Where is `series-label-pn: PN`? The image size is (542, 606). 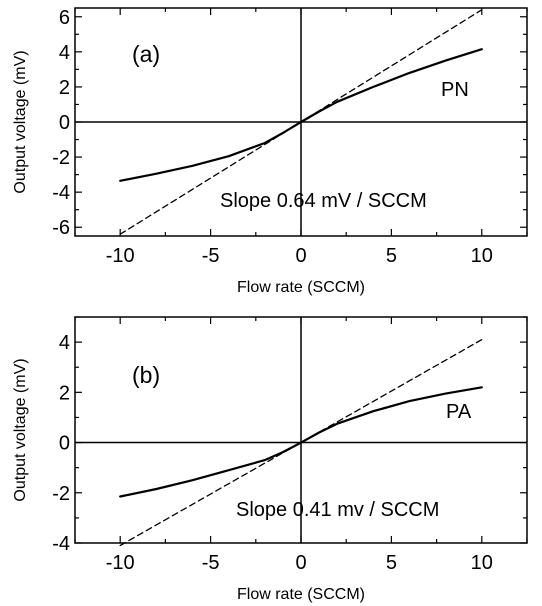
series-label-pn: PN is located at coordinates (455, 90).